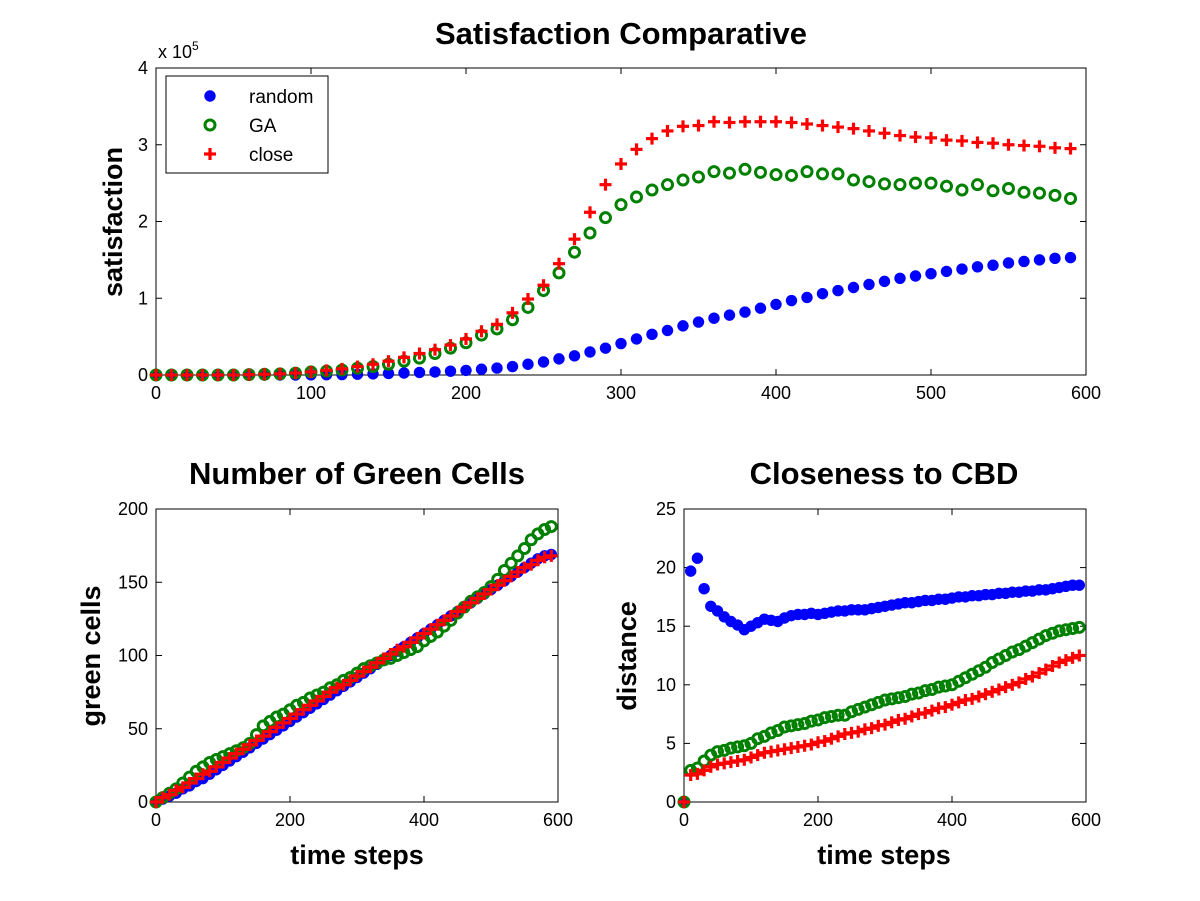 Image resolution: width=1200 pixels, height=901 pixels. Describe the element at coordinates (281, 97) in the screenshot. I see `legend-label: random` at that location.